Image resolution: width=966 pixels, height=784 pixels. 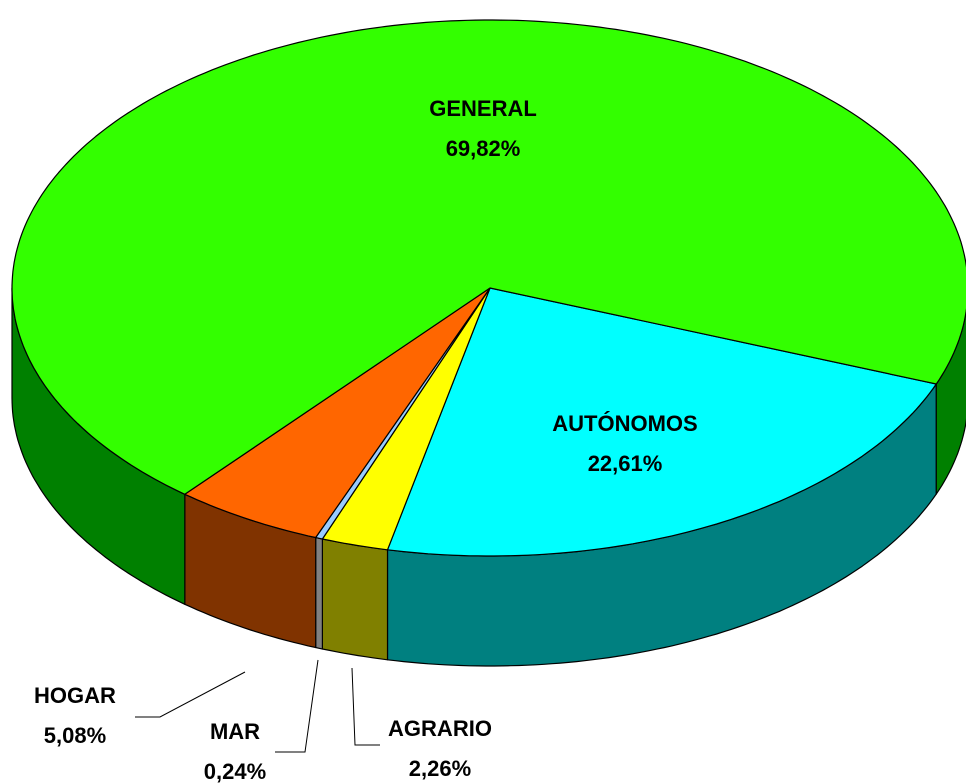 What do you see at coordinates (483, 148) in the screenshot?
I see `slice-value-label: 69,82%` at bounding box center [483, 148].